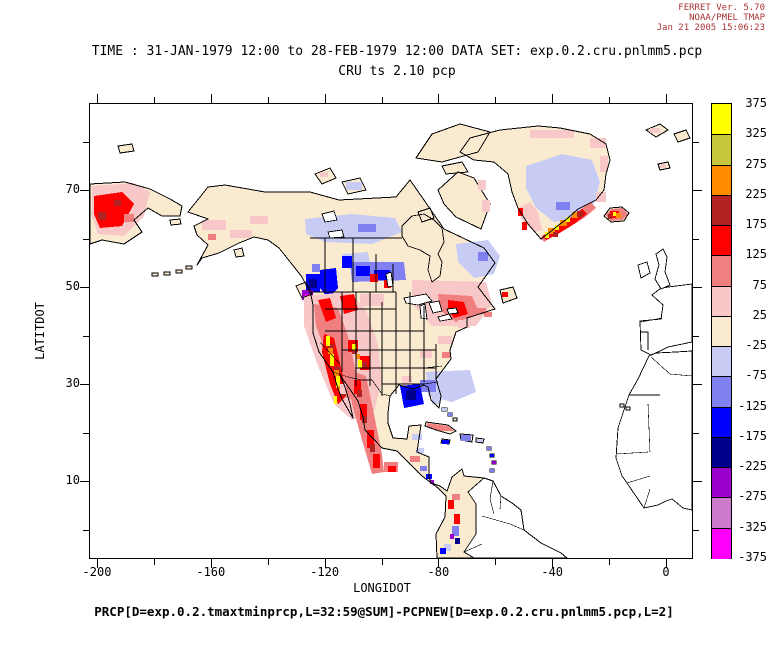 The width and height of the screenshot is (768, 662). I want to click on colorbar-label: -275, so click(752, 496).